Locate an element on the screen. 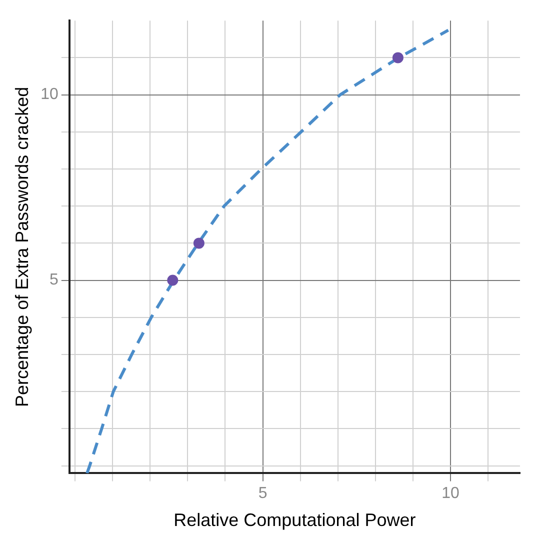  y-axis-title: Percentage of Extra Passwords cracked is located at coordinates (22, 246).